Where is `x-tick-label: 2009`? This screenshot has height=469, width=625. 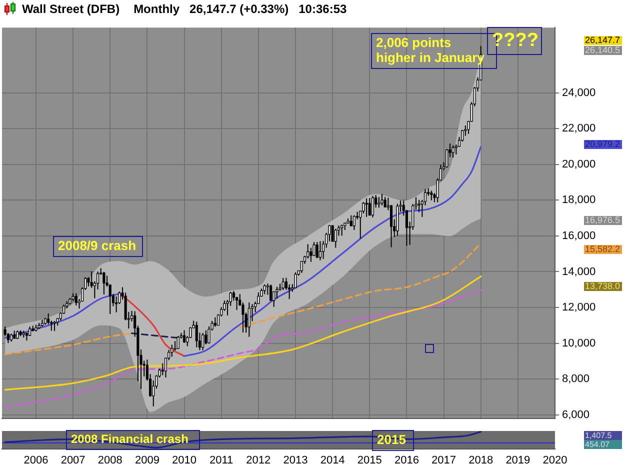 x-tick-label: 2009 is located at coordinates (147, 460).